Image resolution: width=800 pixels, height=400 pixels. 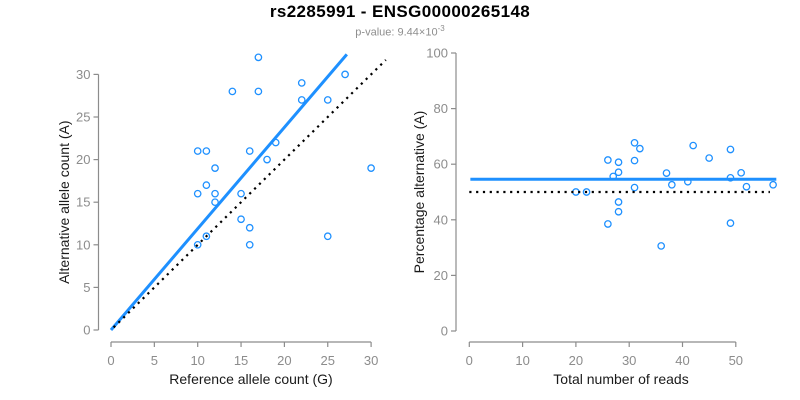 I want to click on x-tick-label: 5, so click(x=154, y=360).